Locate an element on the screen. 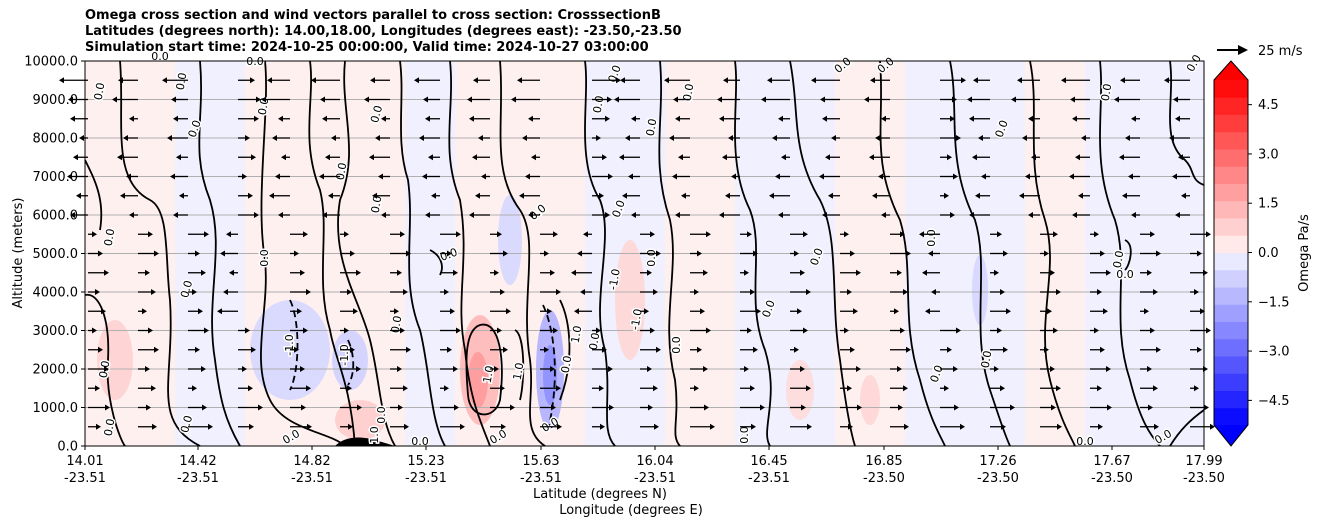 The width and height of the screenshot is (1320, 526). y-tick-label: 10000.0 is located at coordinates (51, 62).